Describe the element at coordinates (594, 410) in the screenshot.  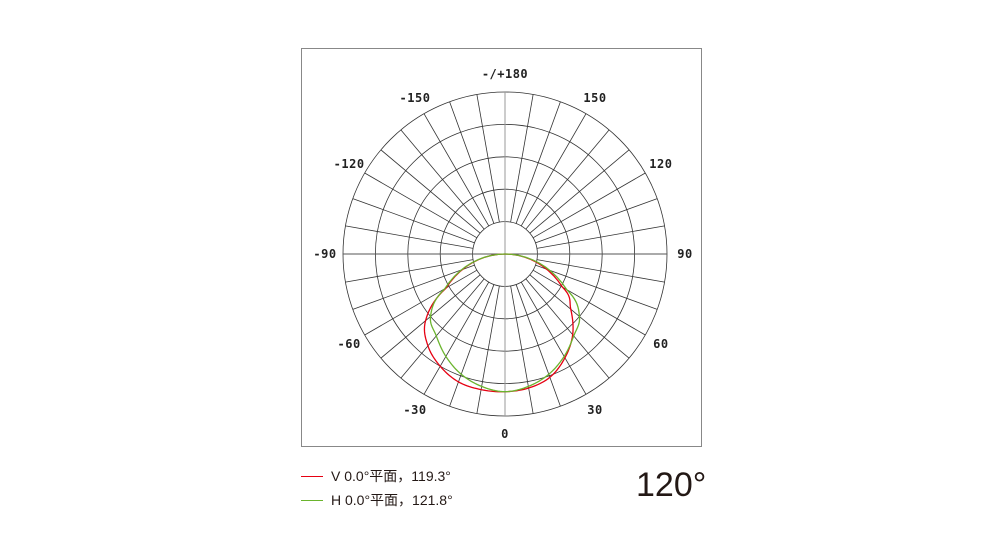
I see `angle-tick-label: 30` at that location.